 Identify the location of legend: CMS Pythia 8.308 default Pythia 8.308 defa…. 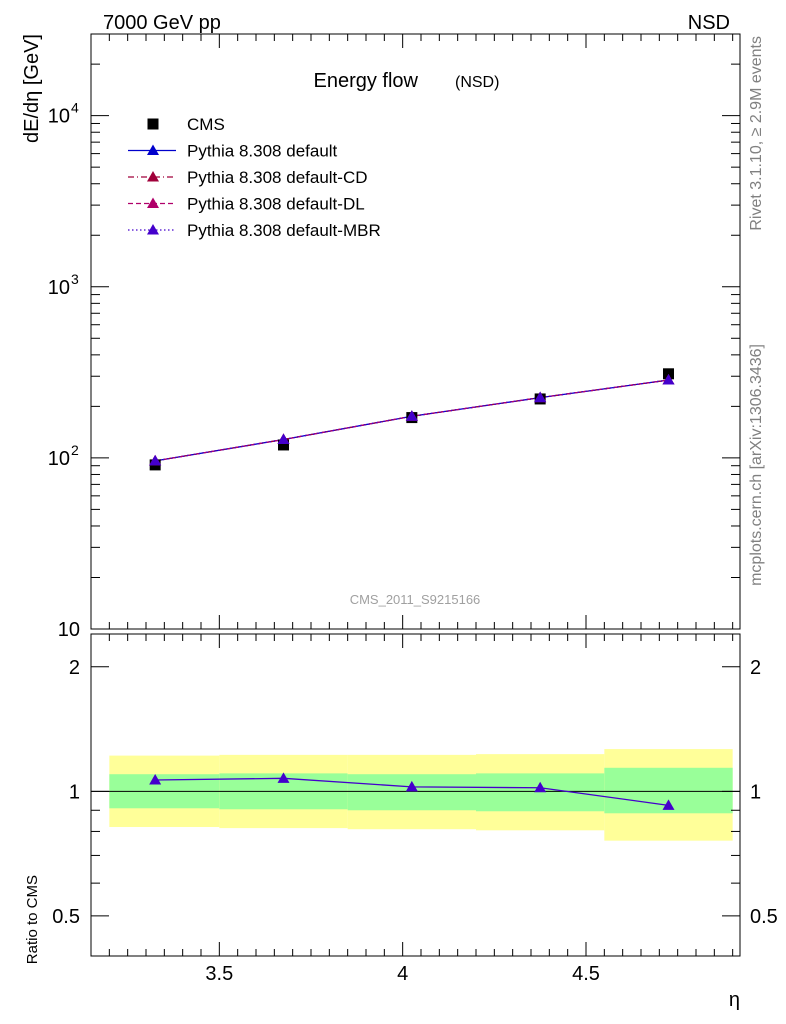
(254, 177).